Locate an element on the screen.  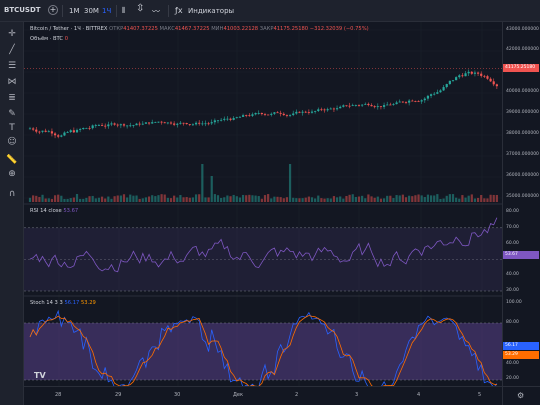
stoch-tick: 40.00 is located at coordinates (512, 363).